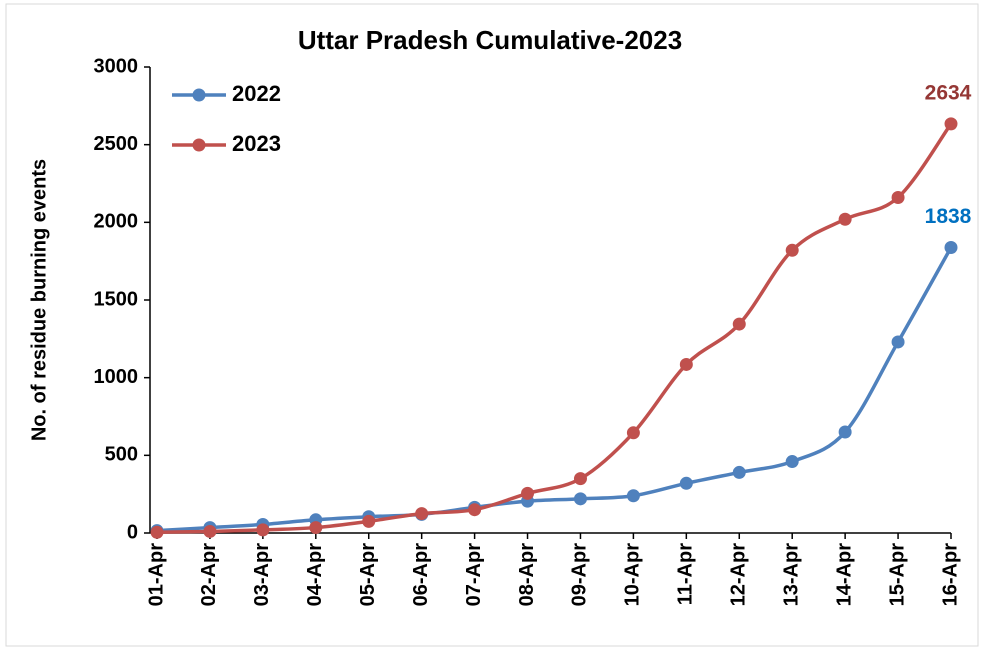 The image size is (984, 650). What do you see at coordinates (209, 575) in the screenshot?
I see `x-tick-label: 02-Apr` at bounding box center [209, 575].